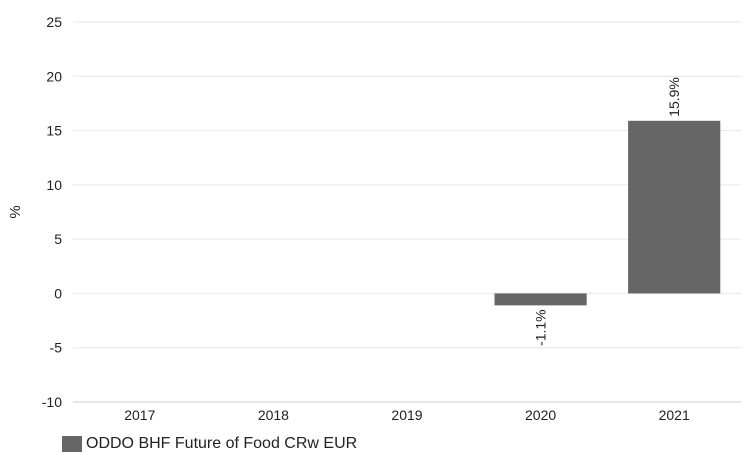  What do you see at coordinates (273, 415) in the screenshot?
I see `x-tick-label: 2018` at bounding box center [273, 415].